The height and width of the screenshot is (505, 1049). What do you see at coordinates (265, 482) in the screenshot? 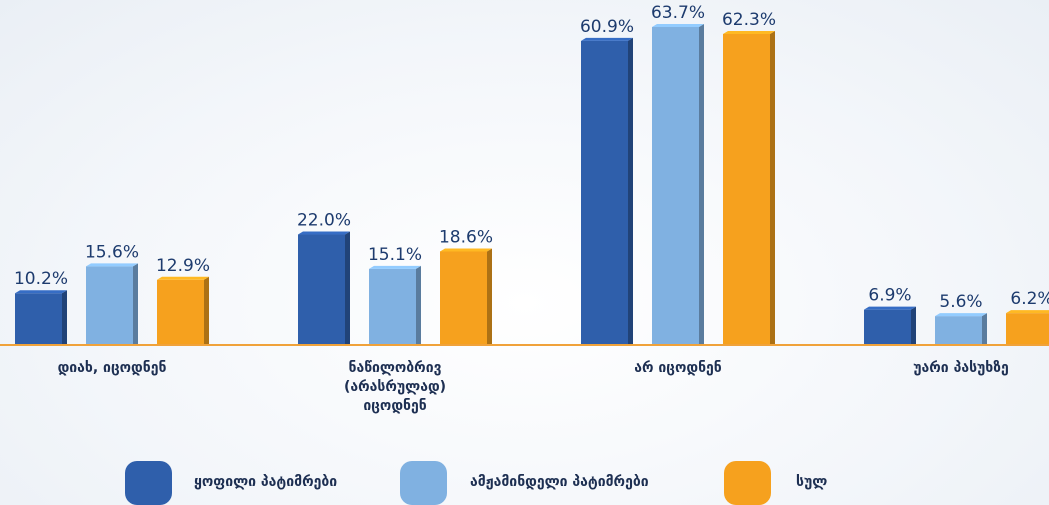
I see `legend-label: ყოფილი პატიმრები` at bounding box center [265, 482].